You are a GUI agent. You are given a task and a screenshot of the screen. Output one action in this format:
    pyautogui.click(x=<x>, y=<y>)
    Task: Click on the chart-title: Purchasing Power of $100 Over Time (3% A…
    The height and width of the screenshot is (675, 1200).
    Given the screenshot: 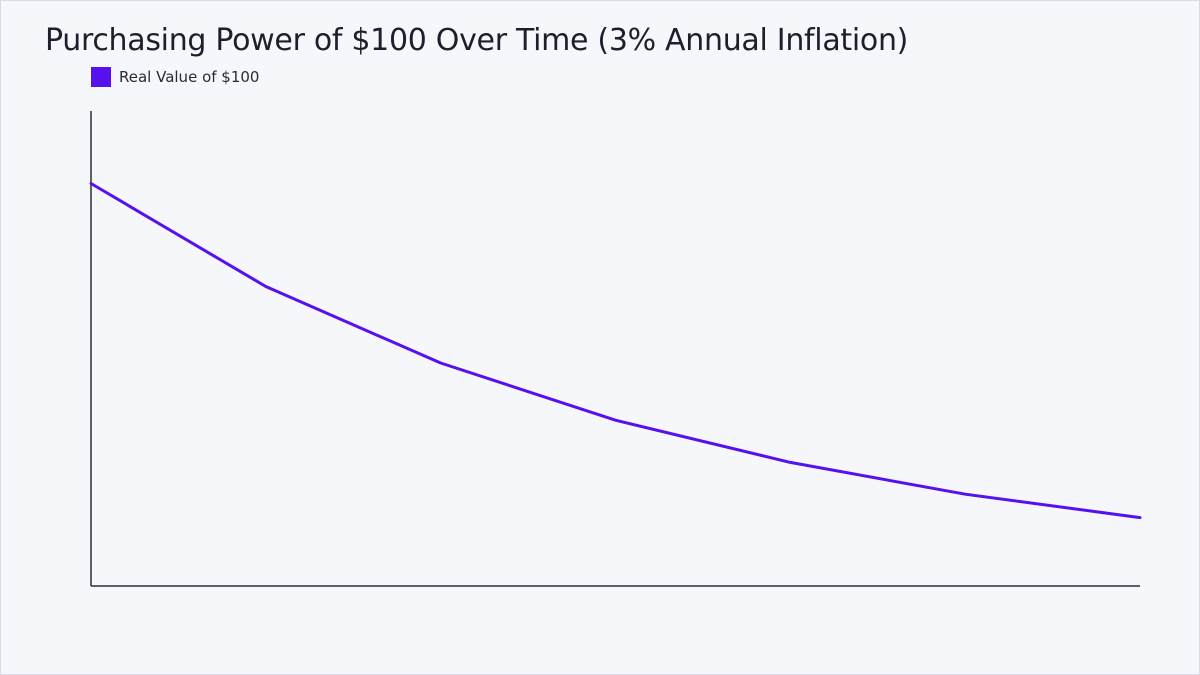 What is the action you would take?
    pyautogui.click(x=477, y=40)
    